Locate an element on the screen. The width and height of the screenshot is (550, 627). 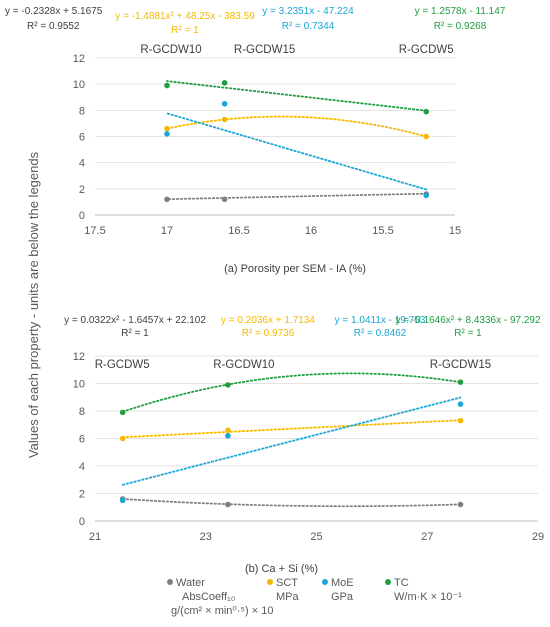
legend-text-moe: GPa is located at coordinates (342, 597).